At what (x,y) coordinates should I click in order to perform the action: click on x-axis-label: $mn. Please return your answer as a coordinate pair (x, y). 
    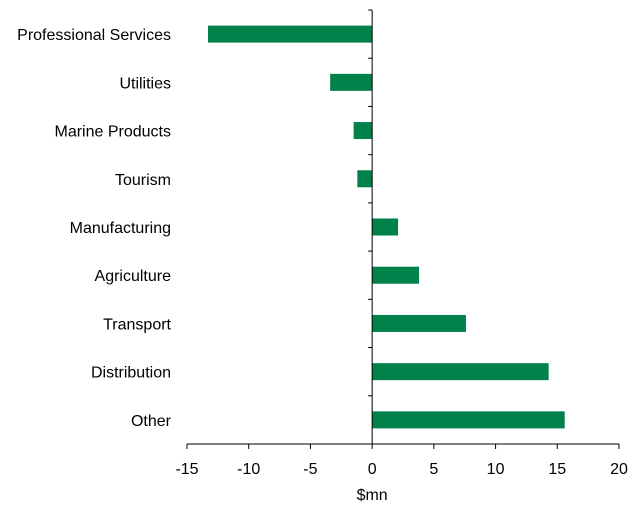
    Looking at the image, I should click on (372, 495).